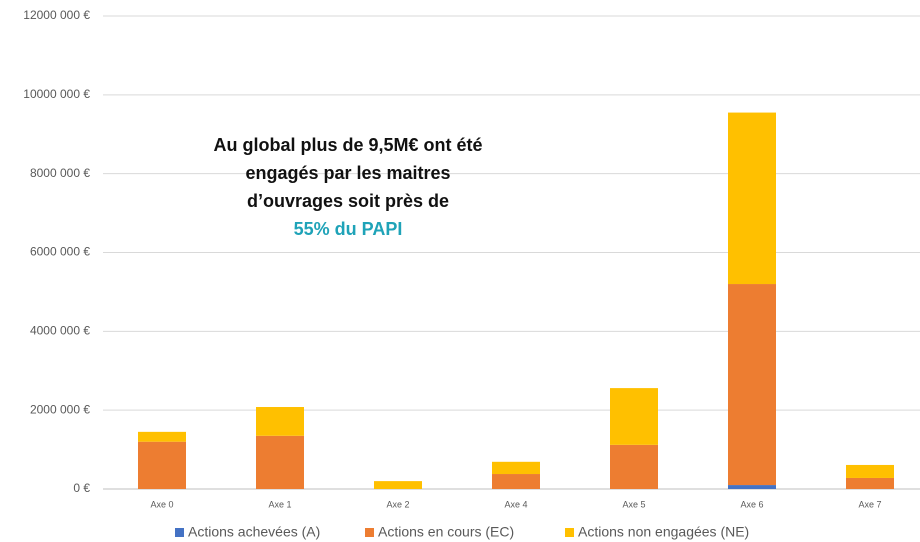 The height and width of the screenshot is (542, 920). I want to click on x-tick-label: Axe 0, so click(161, 504).